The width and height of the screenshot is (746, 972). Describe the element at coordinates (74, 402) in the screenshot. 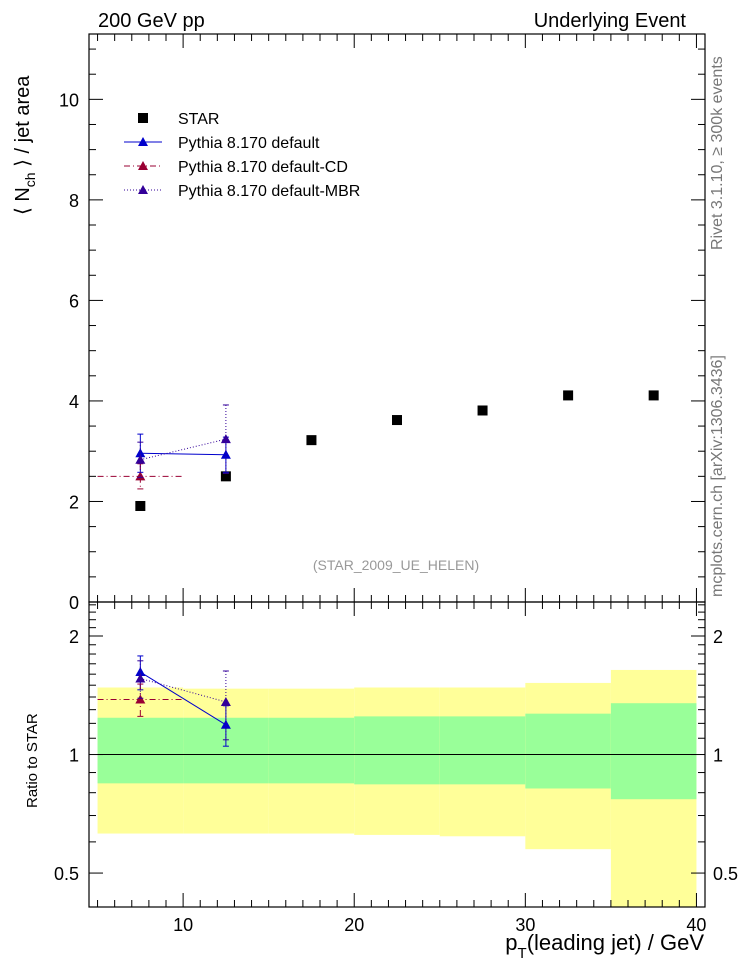

I see `main-y-tick-label: 4` at that location.